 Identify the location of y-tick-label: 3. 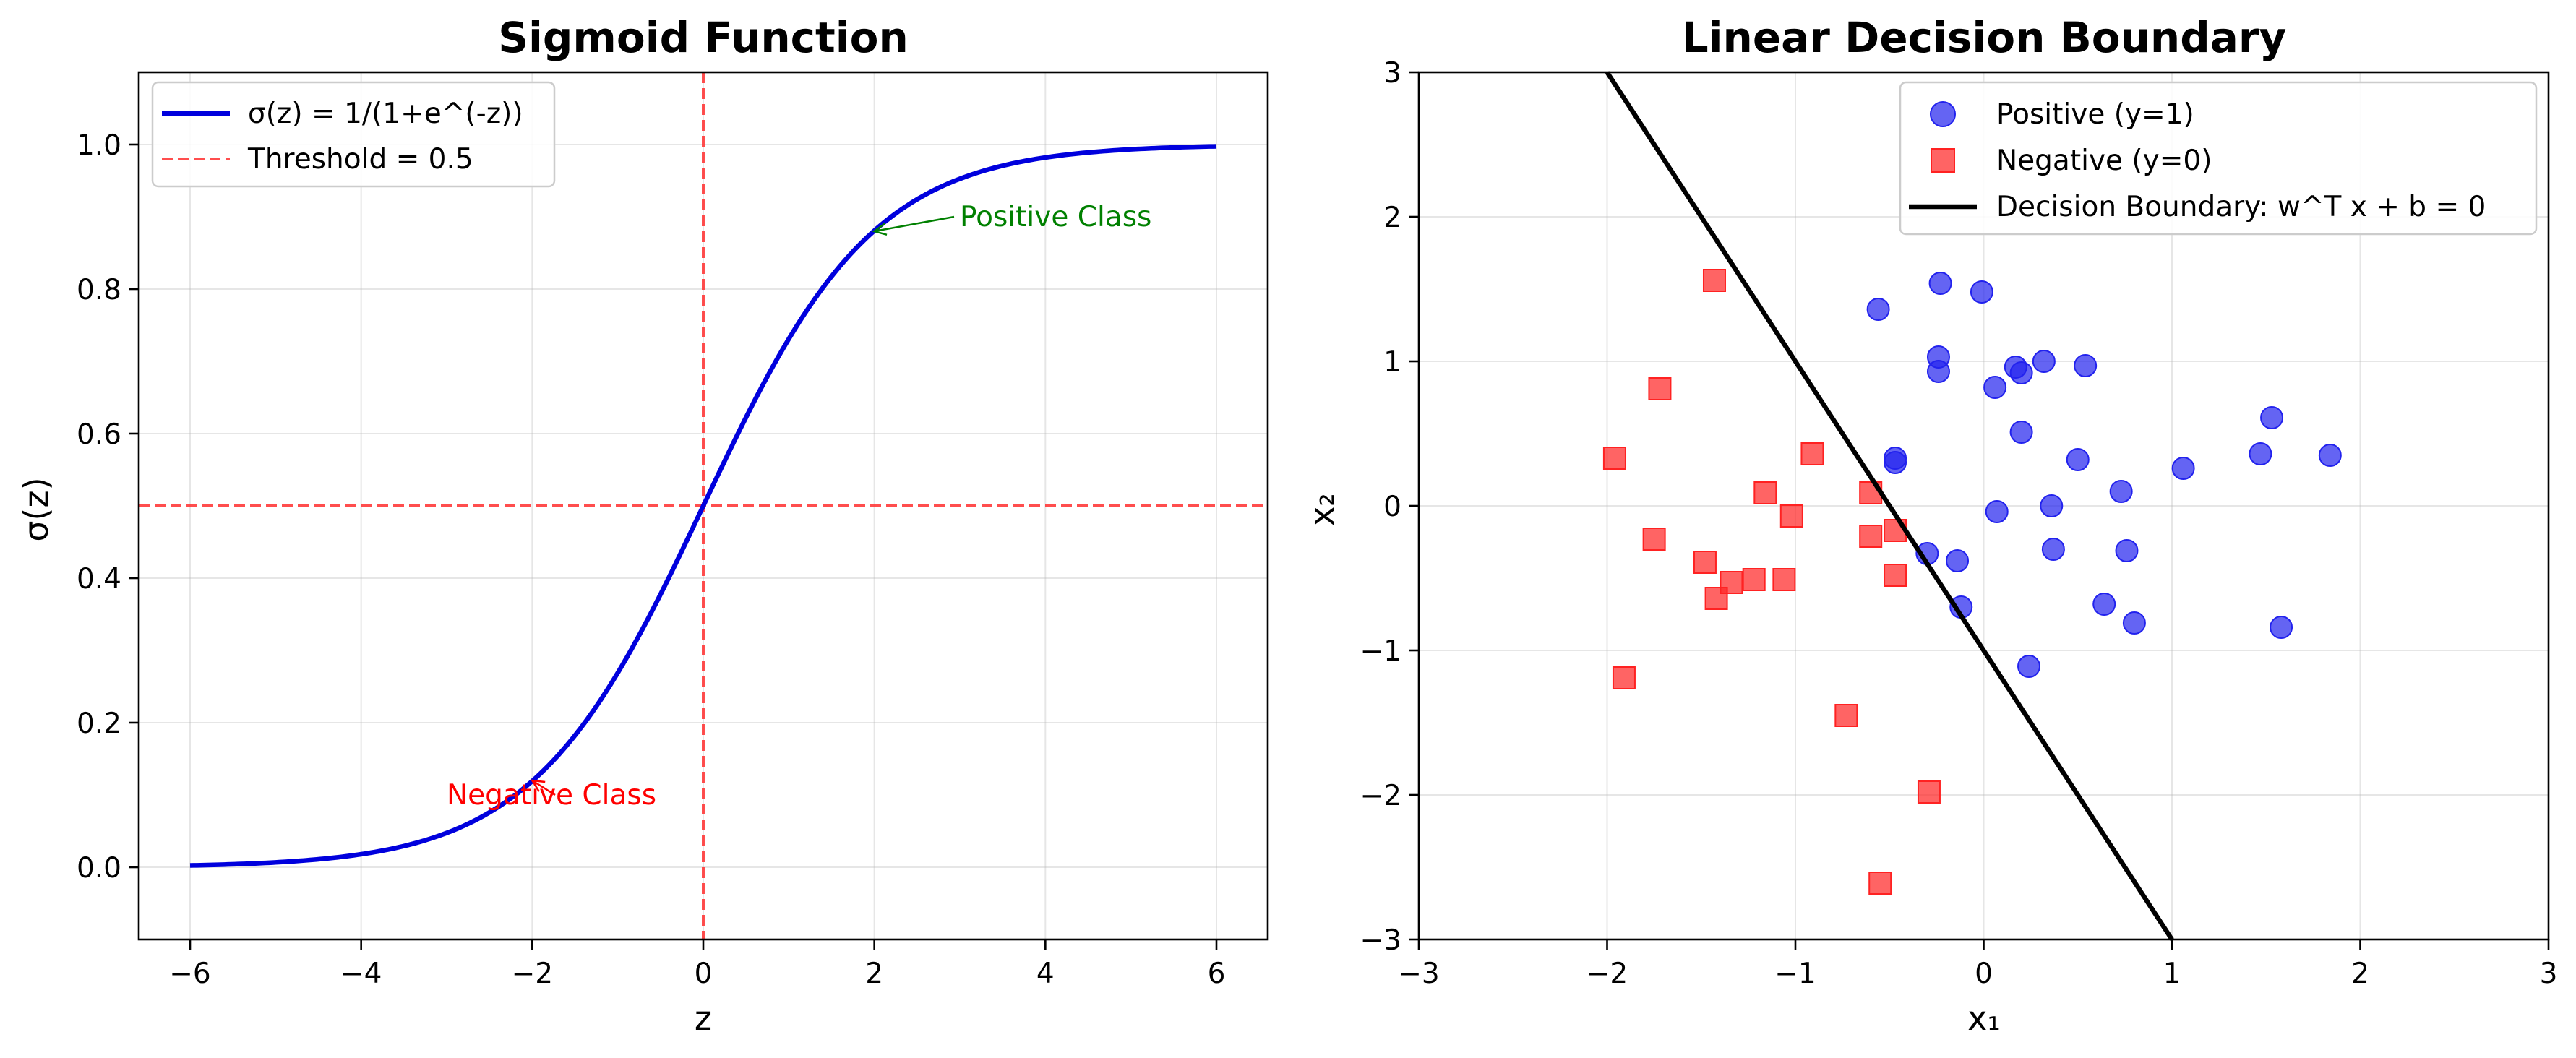
(1392, 73).